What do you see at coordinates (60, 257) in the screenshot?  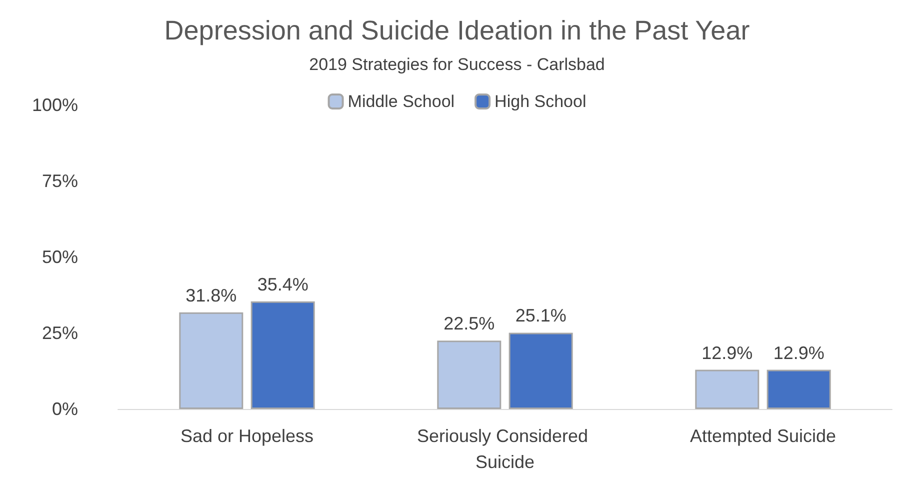 I see `y-tick-label: 50%` at bounding box center [60, 257].